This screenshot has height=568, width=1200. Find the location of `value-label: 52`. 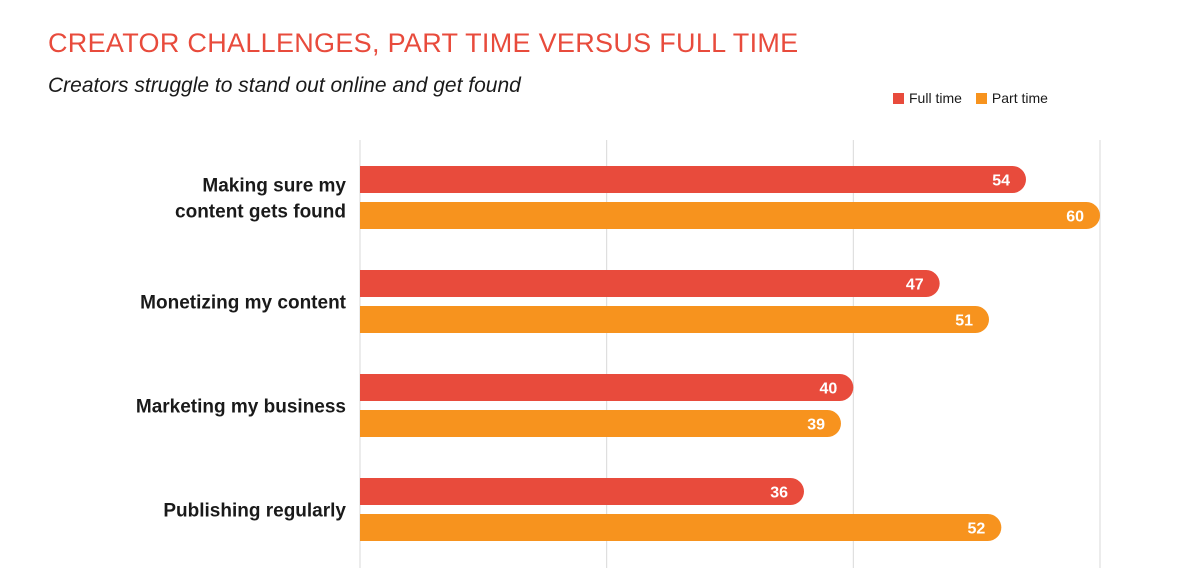

value-label: 52 is located at coordinates (977, 529).